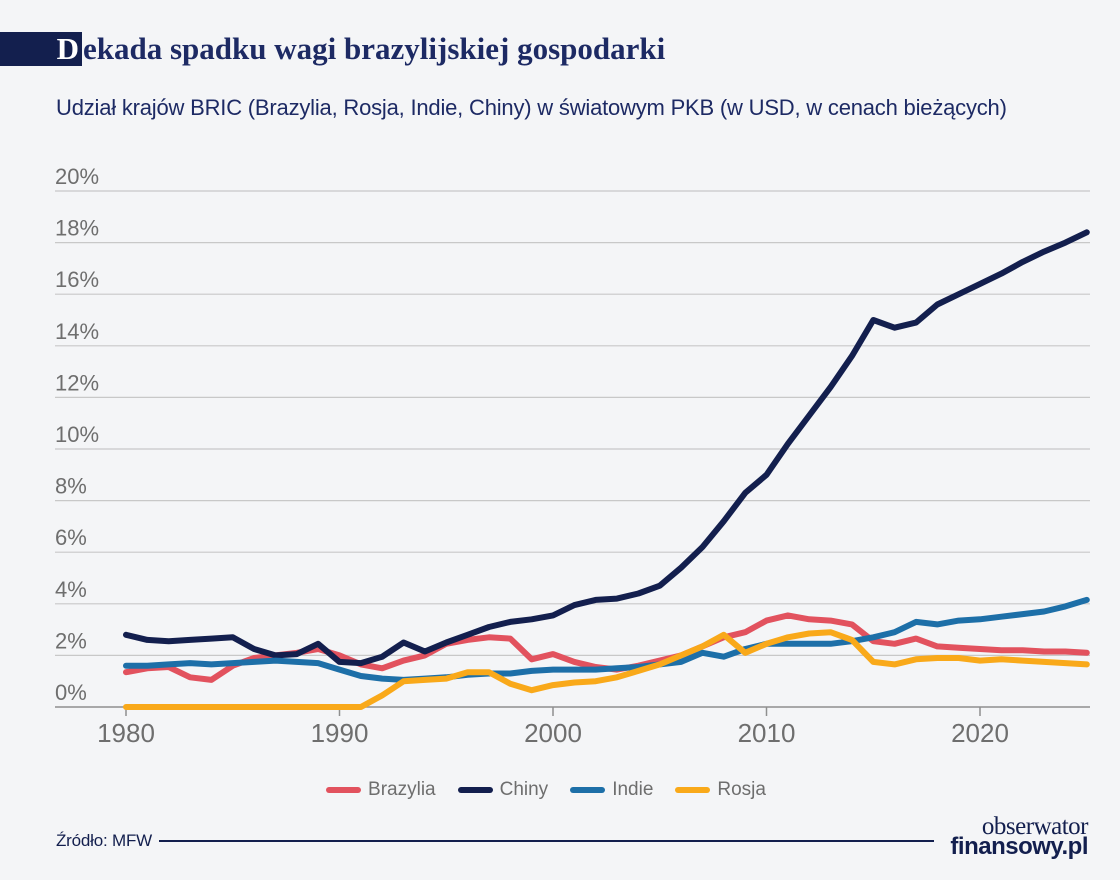 The height and width of the screenshot is (880, 1120). I want to click on y-axis-label: 16%, so click(77, 279).